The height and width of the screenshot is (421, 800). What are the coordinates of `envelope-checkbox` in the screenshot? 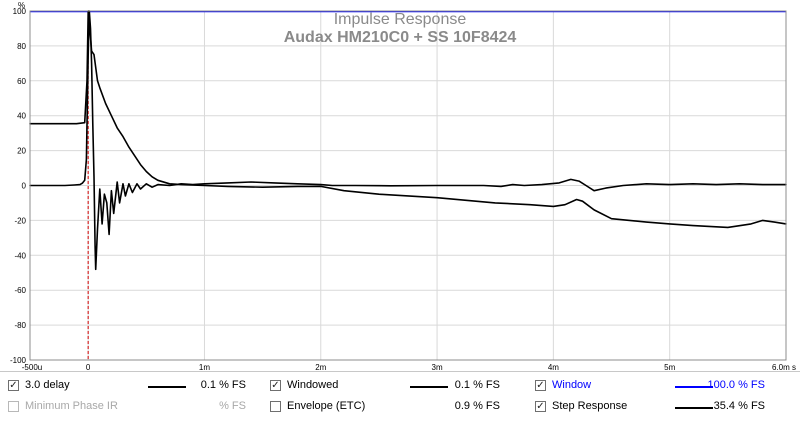 It's located at (275, 406).